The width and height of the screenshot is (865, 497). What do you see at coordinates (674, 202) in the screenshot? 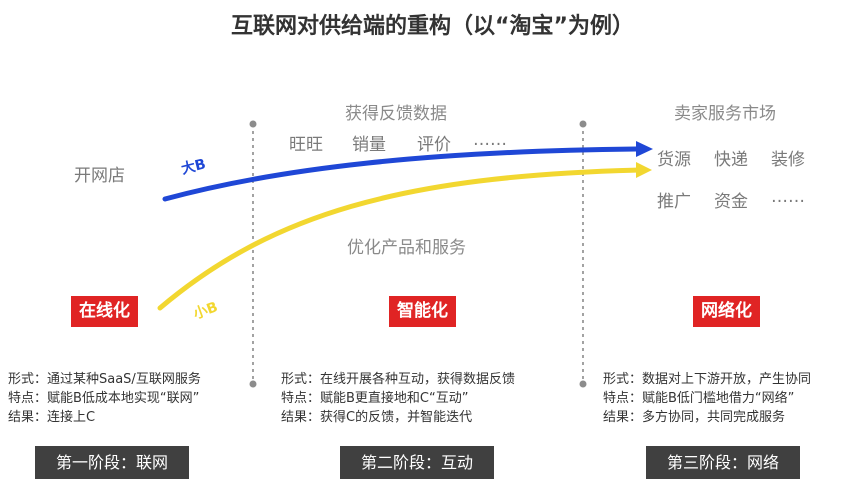
I see `market-item-4: 推广` at bounding box center [674, 202].